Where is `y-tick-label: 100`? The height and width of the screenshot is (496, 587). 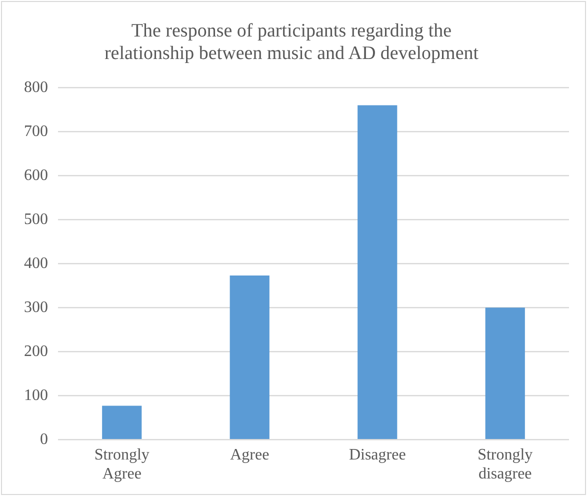 y-tick-label: 100 is located at coordinates (36, 395).